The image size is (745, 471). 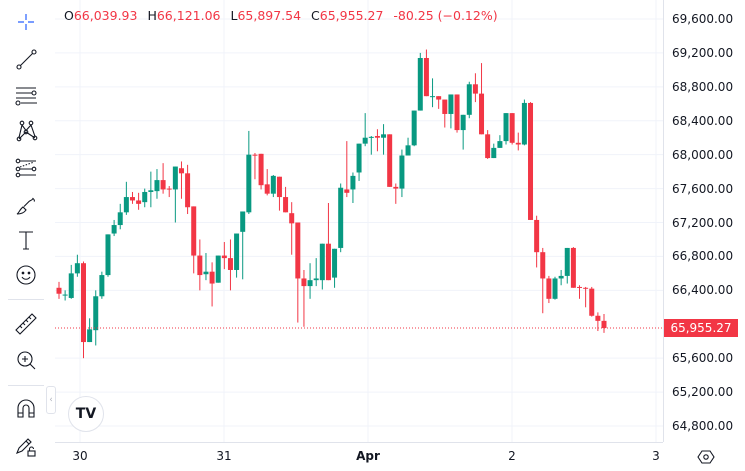 What do you see at coordinates (368, 456) in the screenshot?
I see `time-tick: Apr` at bounding box center [368, 456].